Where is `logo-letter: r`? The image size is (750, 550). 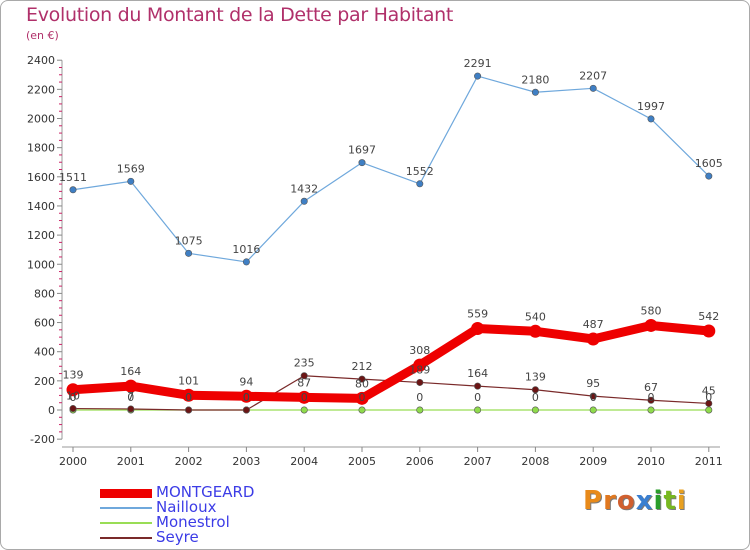
logo-letter: r is located at coordinates (610, 501).